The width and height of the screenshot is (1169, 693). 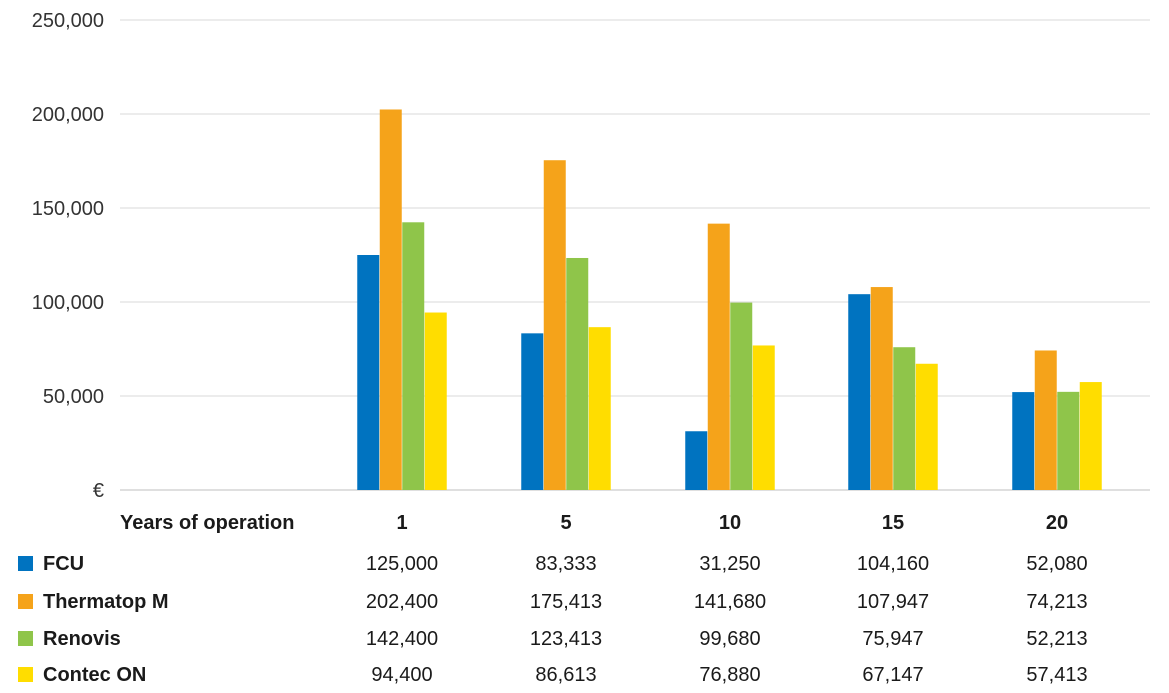 I want to click on category-label-10: 10, so click(x=730, y=523).